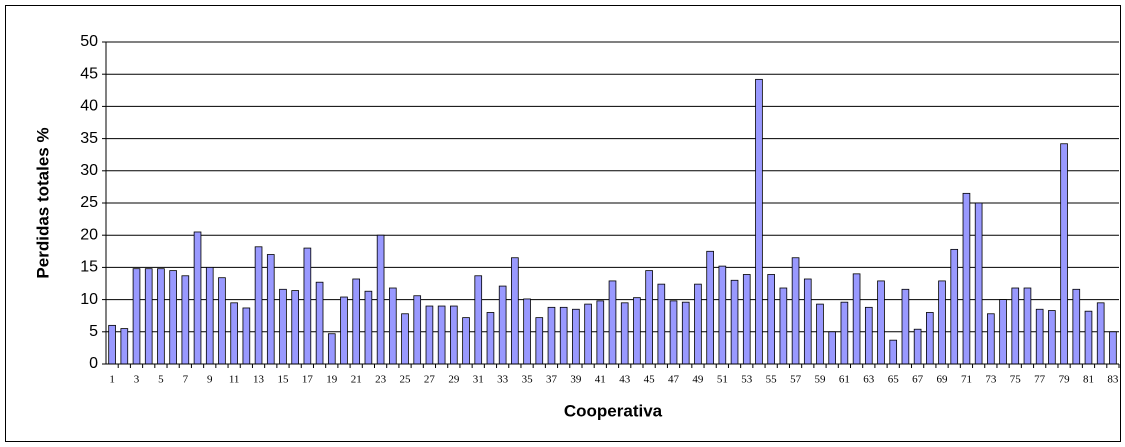 Image resolution: width=1125 pixels, height=447 pixels. What do you see at coordinates (991, 380) in the screenshot?
I see `x-tick-label: 73` at bounding box center [991, 380].